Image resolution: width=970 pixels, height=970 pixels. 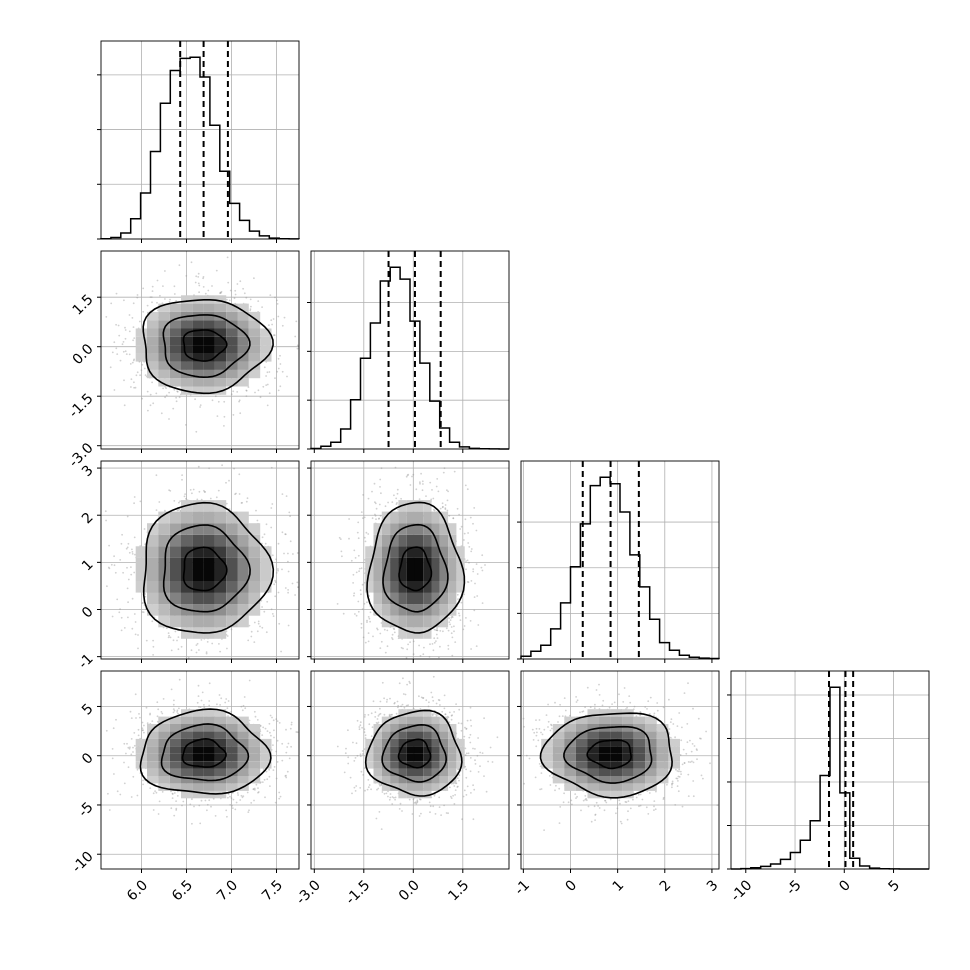 I want to click on panel-frame, so click(x=620, y=560).